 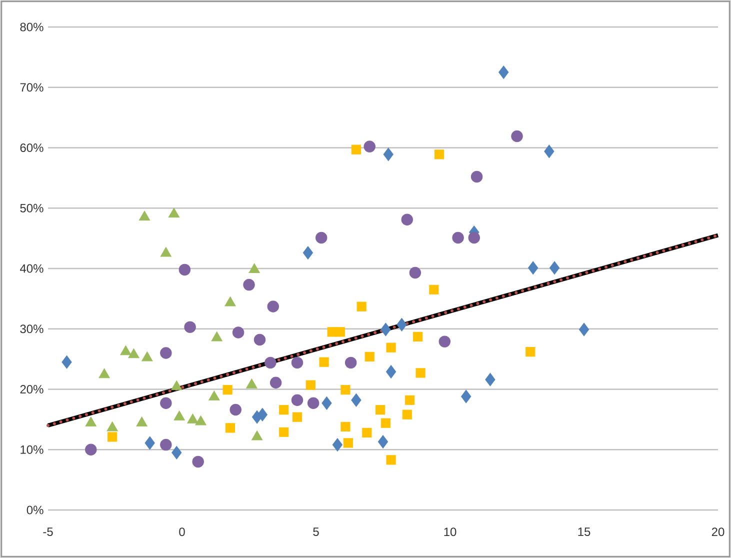 I want to click on y-tick-label: 50%, so click(x=32, y=208).